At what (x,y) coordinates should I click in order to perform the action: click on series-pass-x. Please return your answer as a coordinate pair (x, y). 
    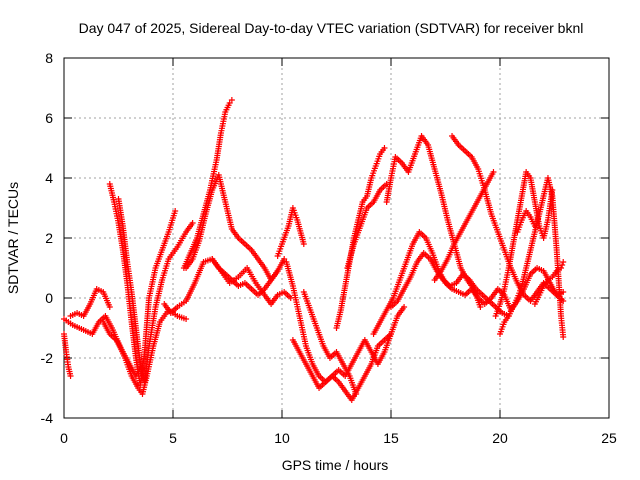
    Looking at the image, I should click on (526, 221).